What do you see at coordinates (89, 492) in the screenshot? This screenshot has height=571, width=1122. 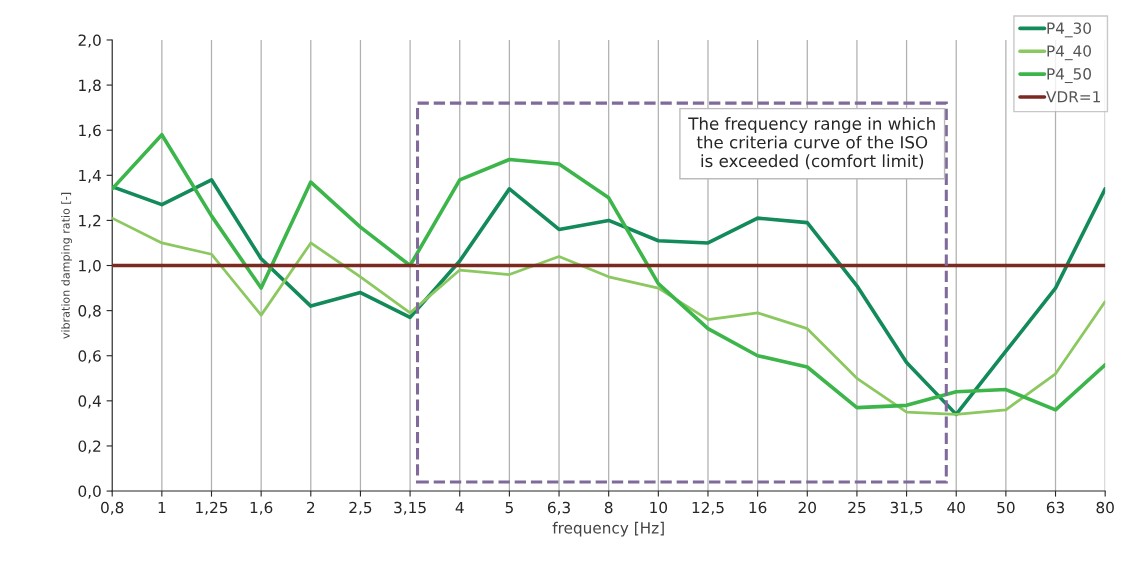 I see `y-tick-label: 0,0` at bounding box center [89, 492].